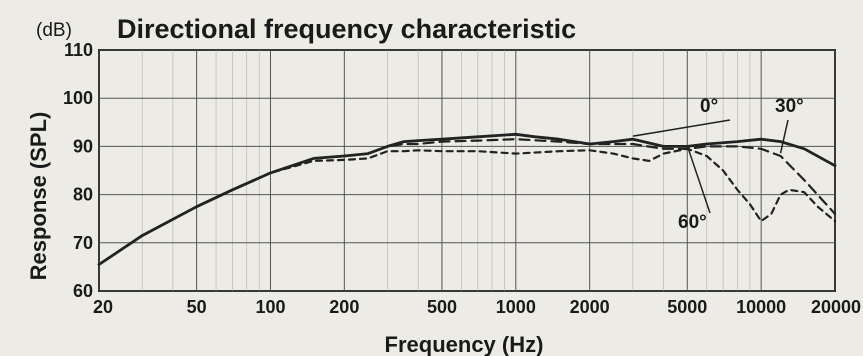 The height and width of the screenshot is (356, 863). What do you see at coordinates (54, 30) in the screenshot?
I see `unit-label: (dB)` at bounding box center [54, 30].